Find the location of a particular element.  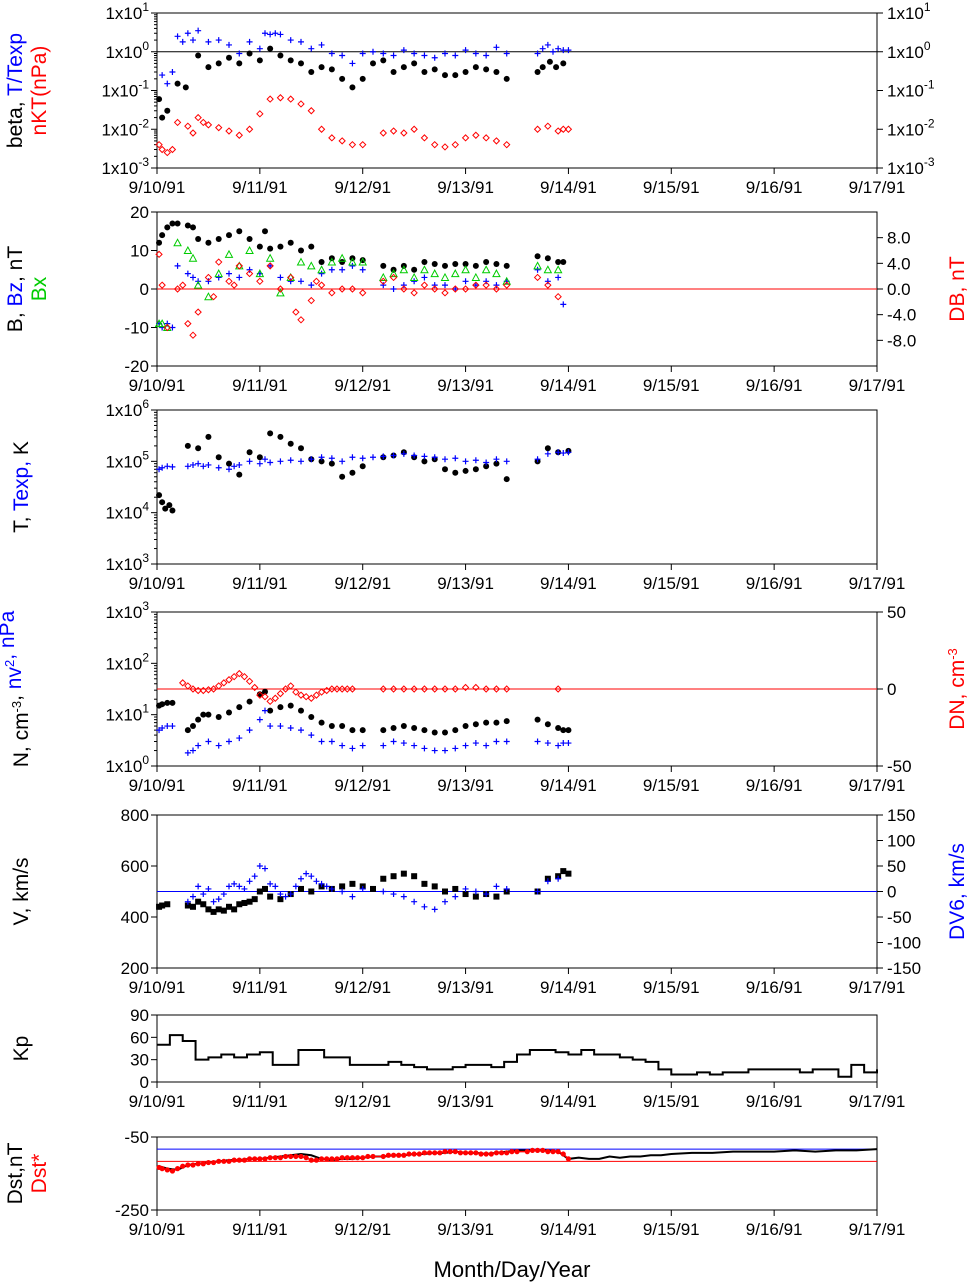

y2-tick-label: -150 is located at coordinates (904, 968).